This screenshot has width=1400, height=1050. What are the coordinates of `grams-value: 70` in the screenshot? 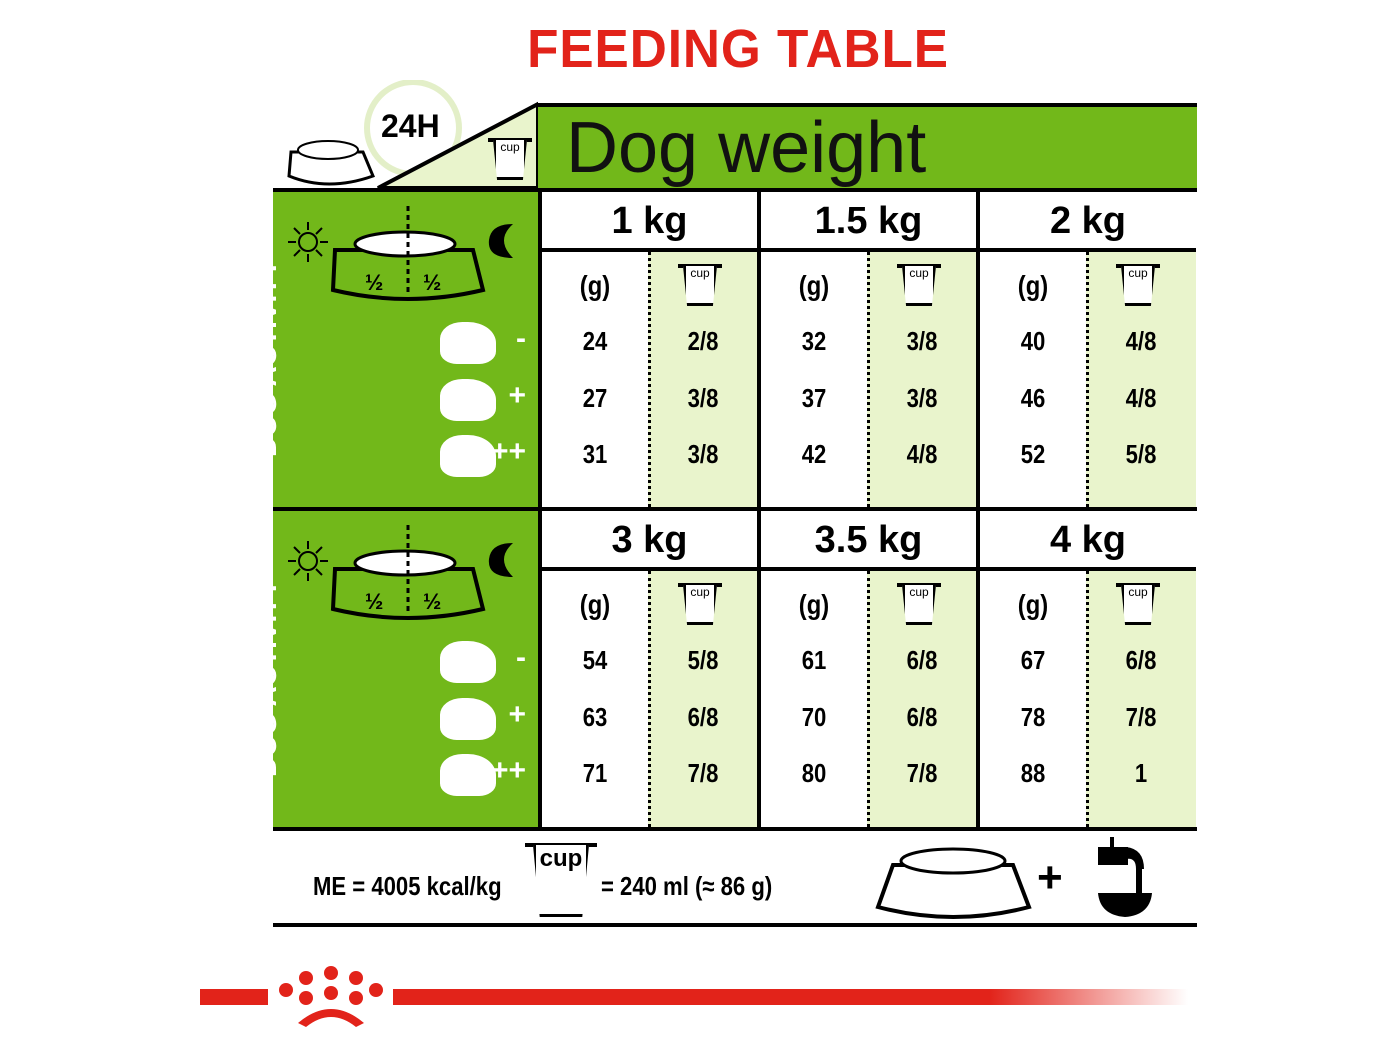 It's located at (814, 717).